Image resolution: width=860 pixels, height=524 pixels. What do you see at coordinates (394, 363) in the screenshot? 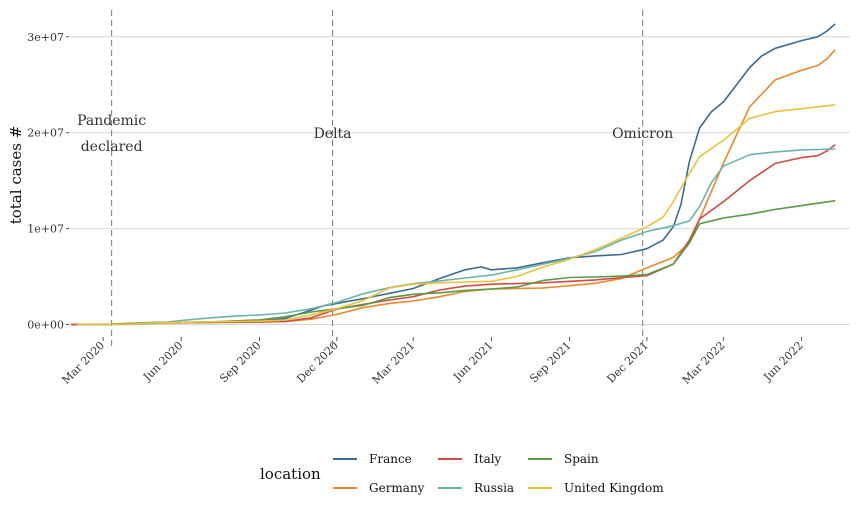
I see `x-tick-label-4: Mar 2021` at bounding box center [394, 363].